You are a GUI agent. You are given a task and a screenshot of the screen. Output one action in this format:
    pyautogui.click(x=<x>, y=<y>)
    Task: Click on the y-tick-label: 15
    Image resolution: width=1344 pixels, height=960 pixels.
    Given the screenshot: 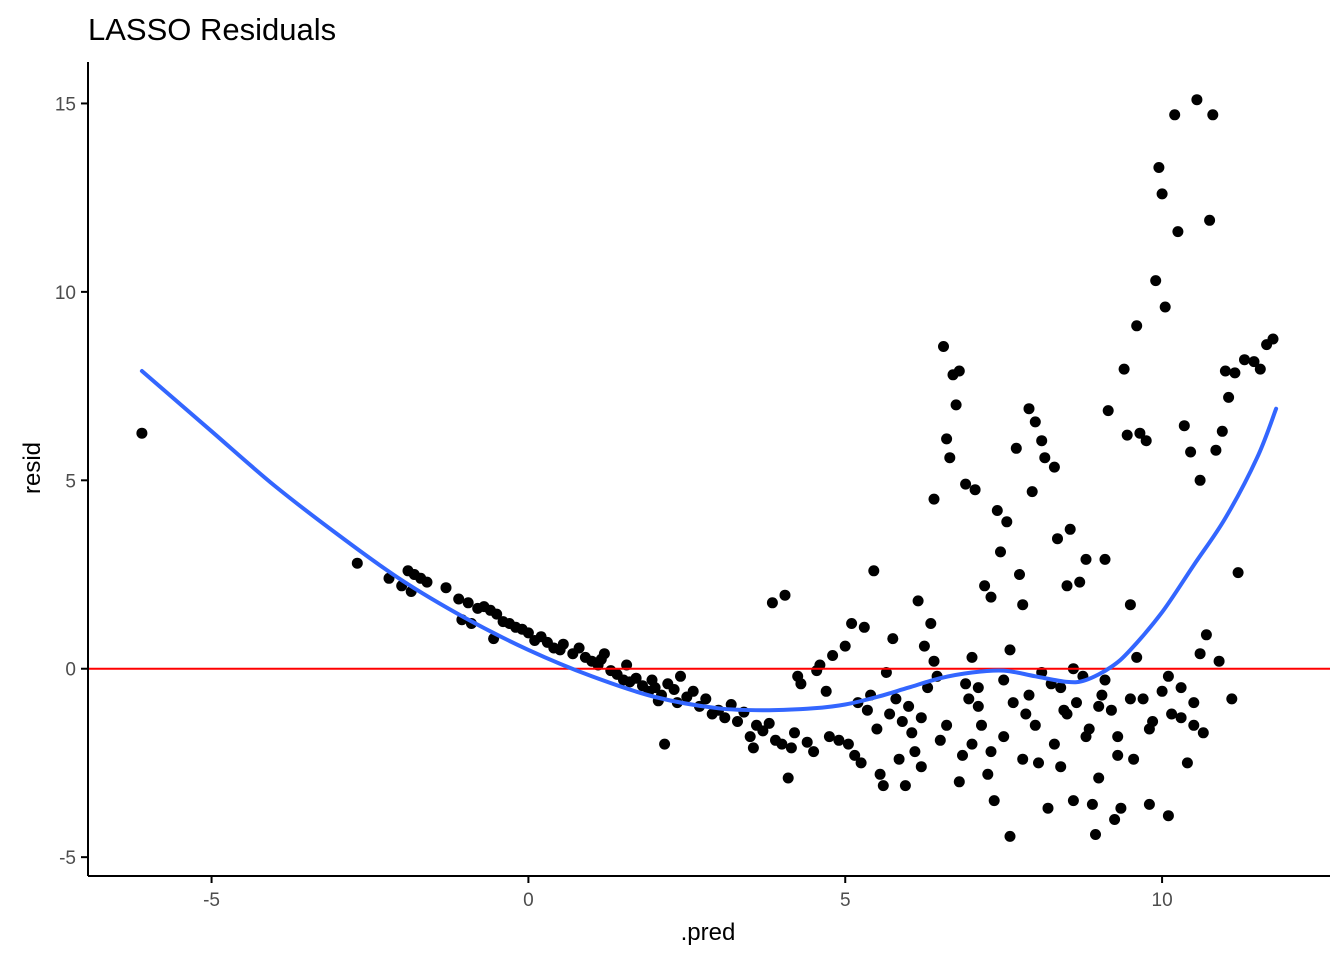 What is the action you would take?
    pyautogui.click(x=65, y=104)
    